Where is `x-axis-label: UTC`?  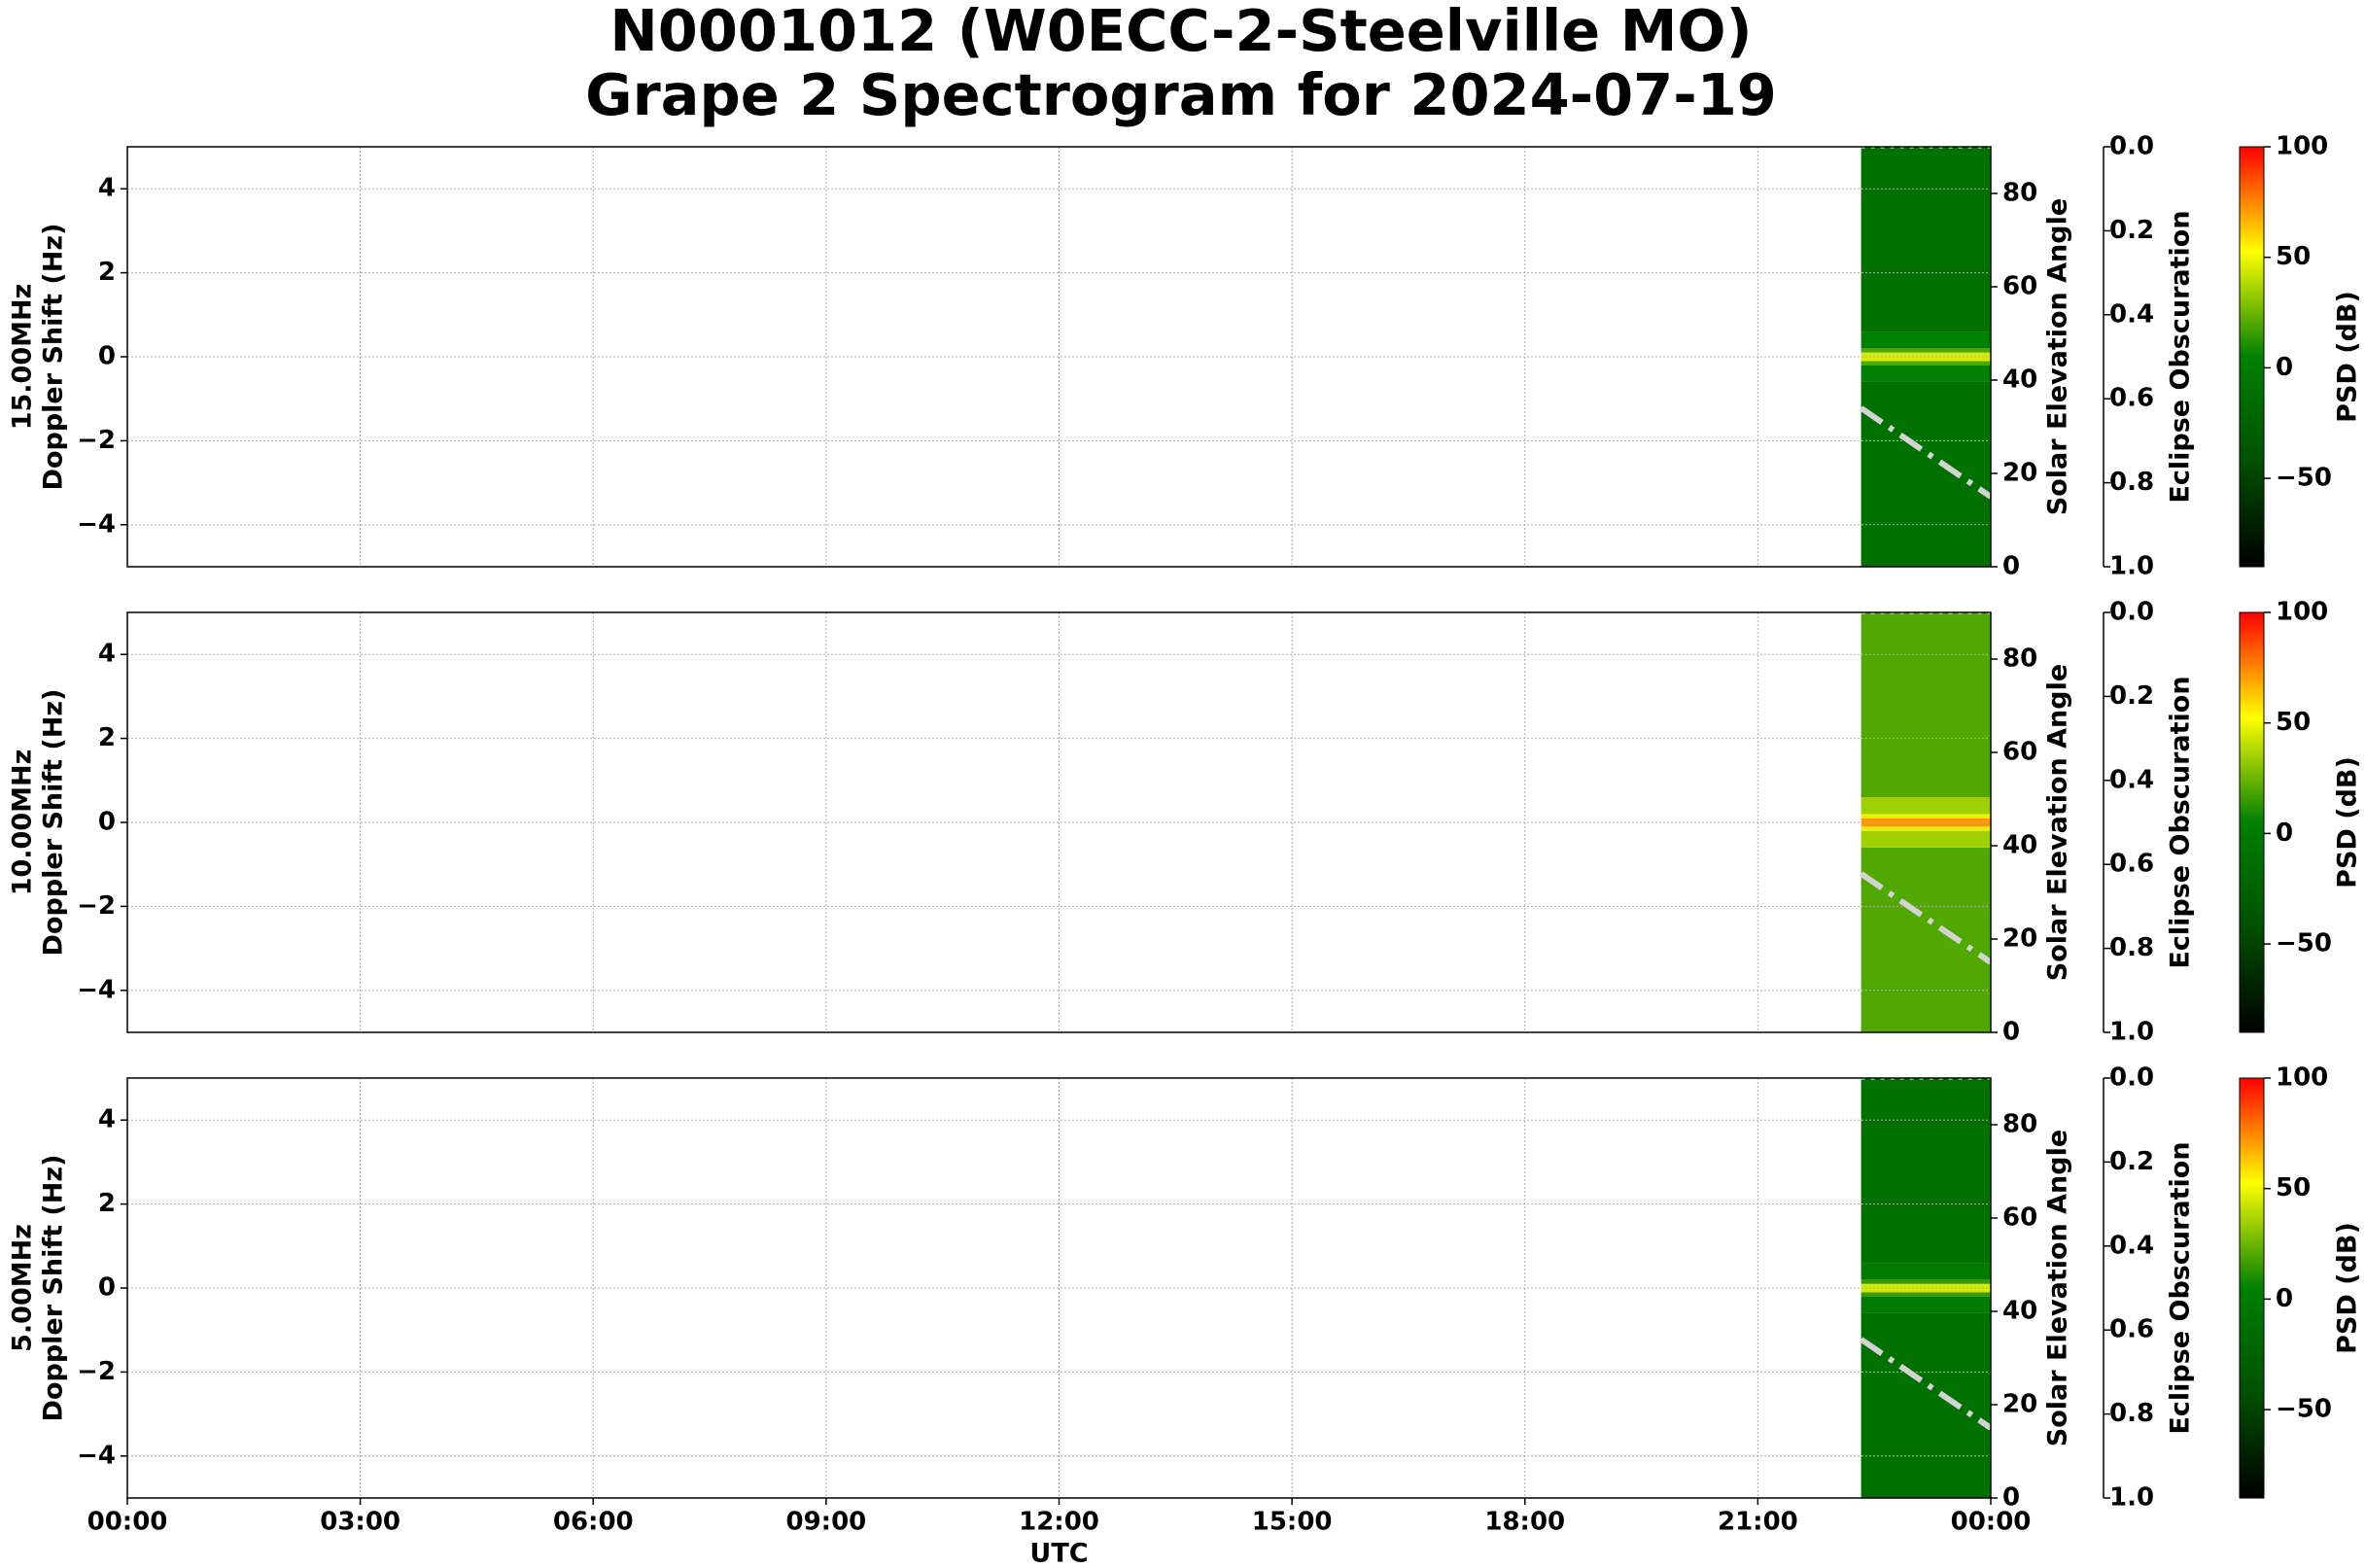 x-axis-label: UTC is located at coordinates (1058, 1553).